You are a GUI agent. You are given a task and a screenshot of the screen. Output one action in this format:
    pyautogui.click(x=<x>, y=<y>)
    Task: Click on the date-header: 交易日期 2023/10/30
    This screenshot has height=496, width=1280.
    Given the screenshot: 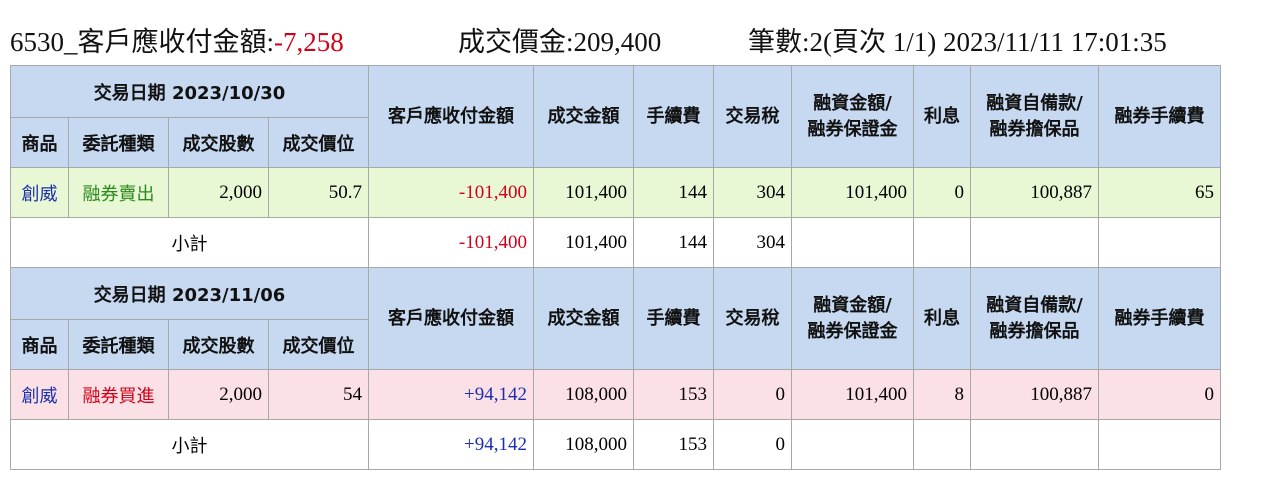 What is the action you would take?
    pyautogui.click(x=189, y=91)
    